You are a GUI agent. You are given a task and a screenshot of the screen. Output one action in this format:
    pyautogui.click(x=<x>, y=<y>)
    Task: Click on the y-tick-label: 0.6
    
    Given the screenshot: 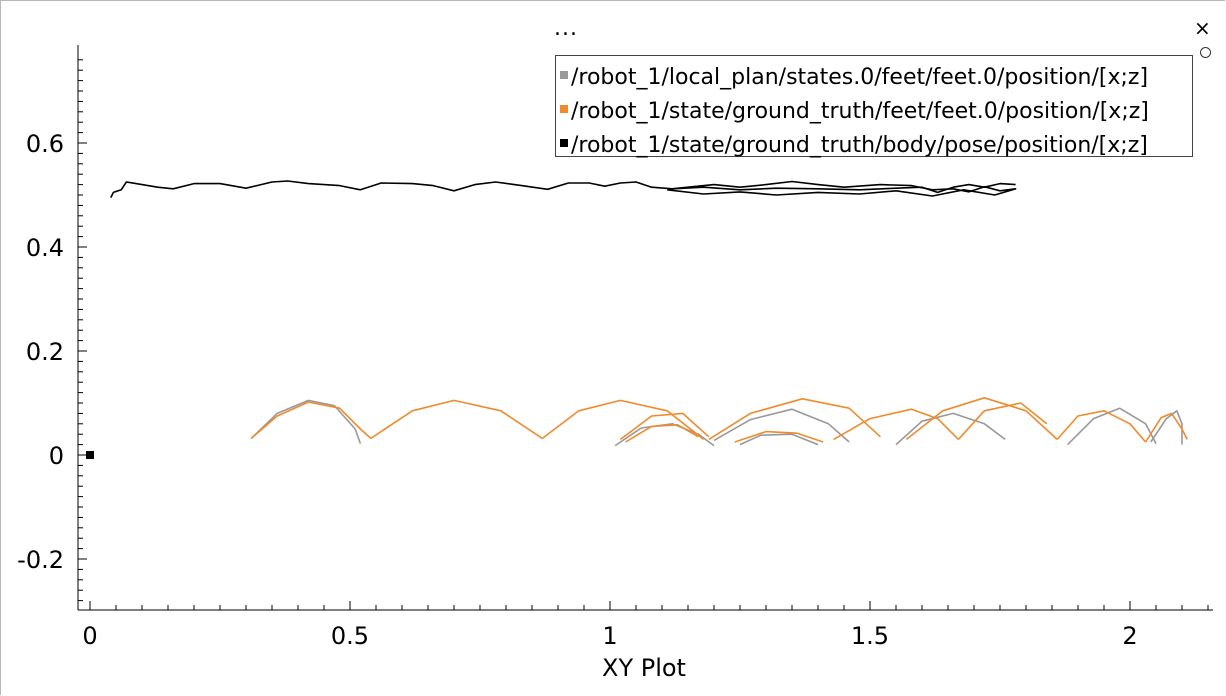 What is the action you would take?
    pyautogui.click(x=45, y=144)
    